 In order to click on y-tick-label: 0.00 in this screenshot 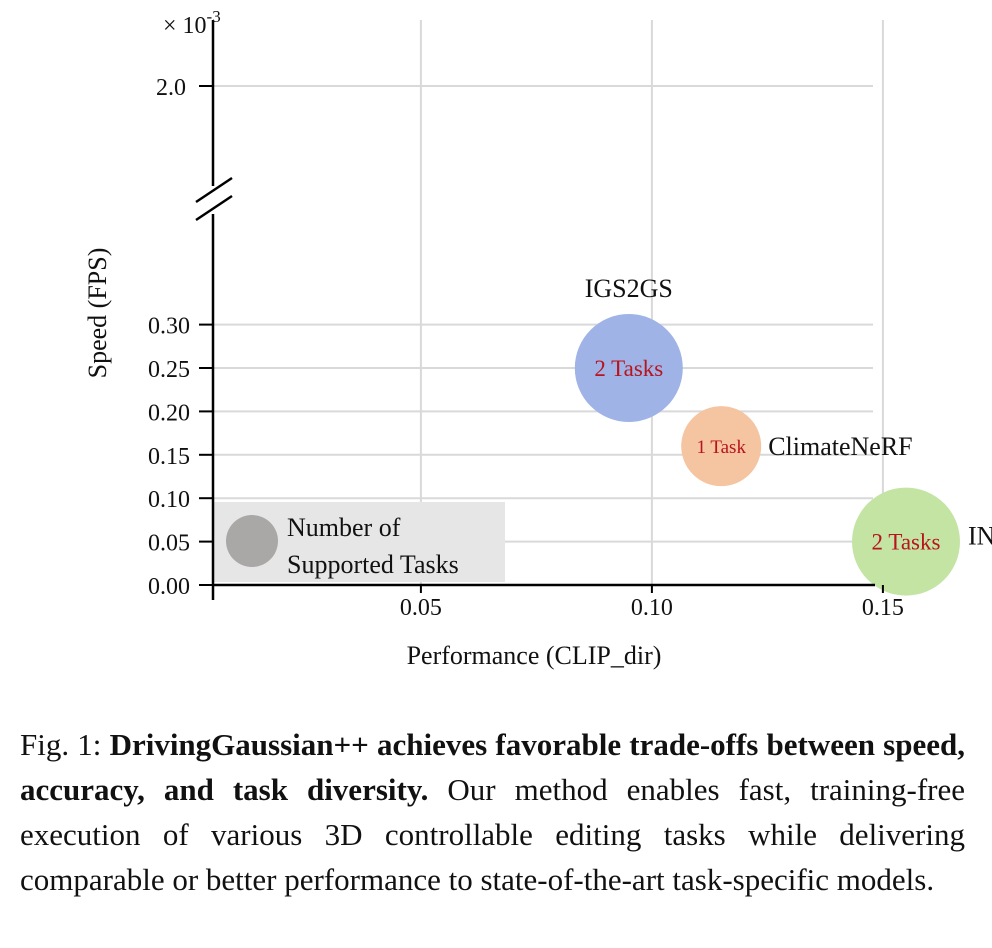, I will do `click(169, 587)`.